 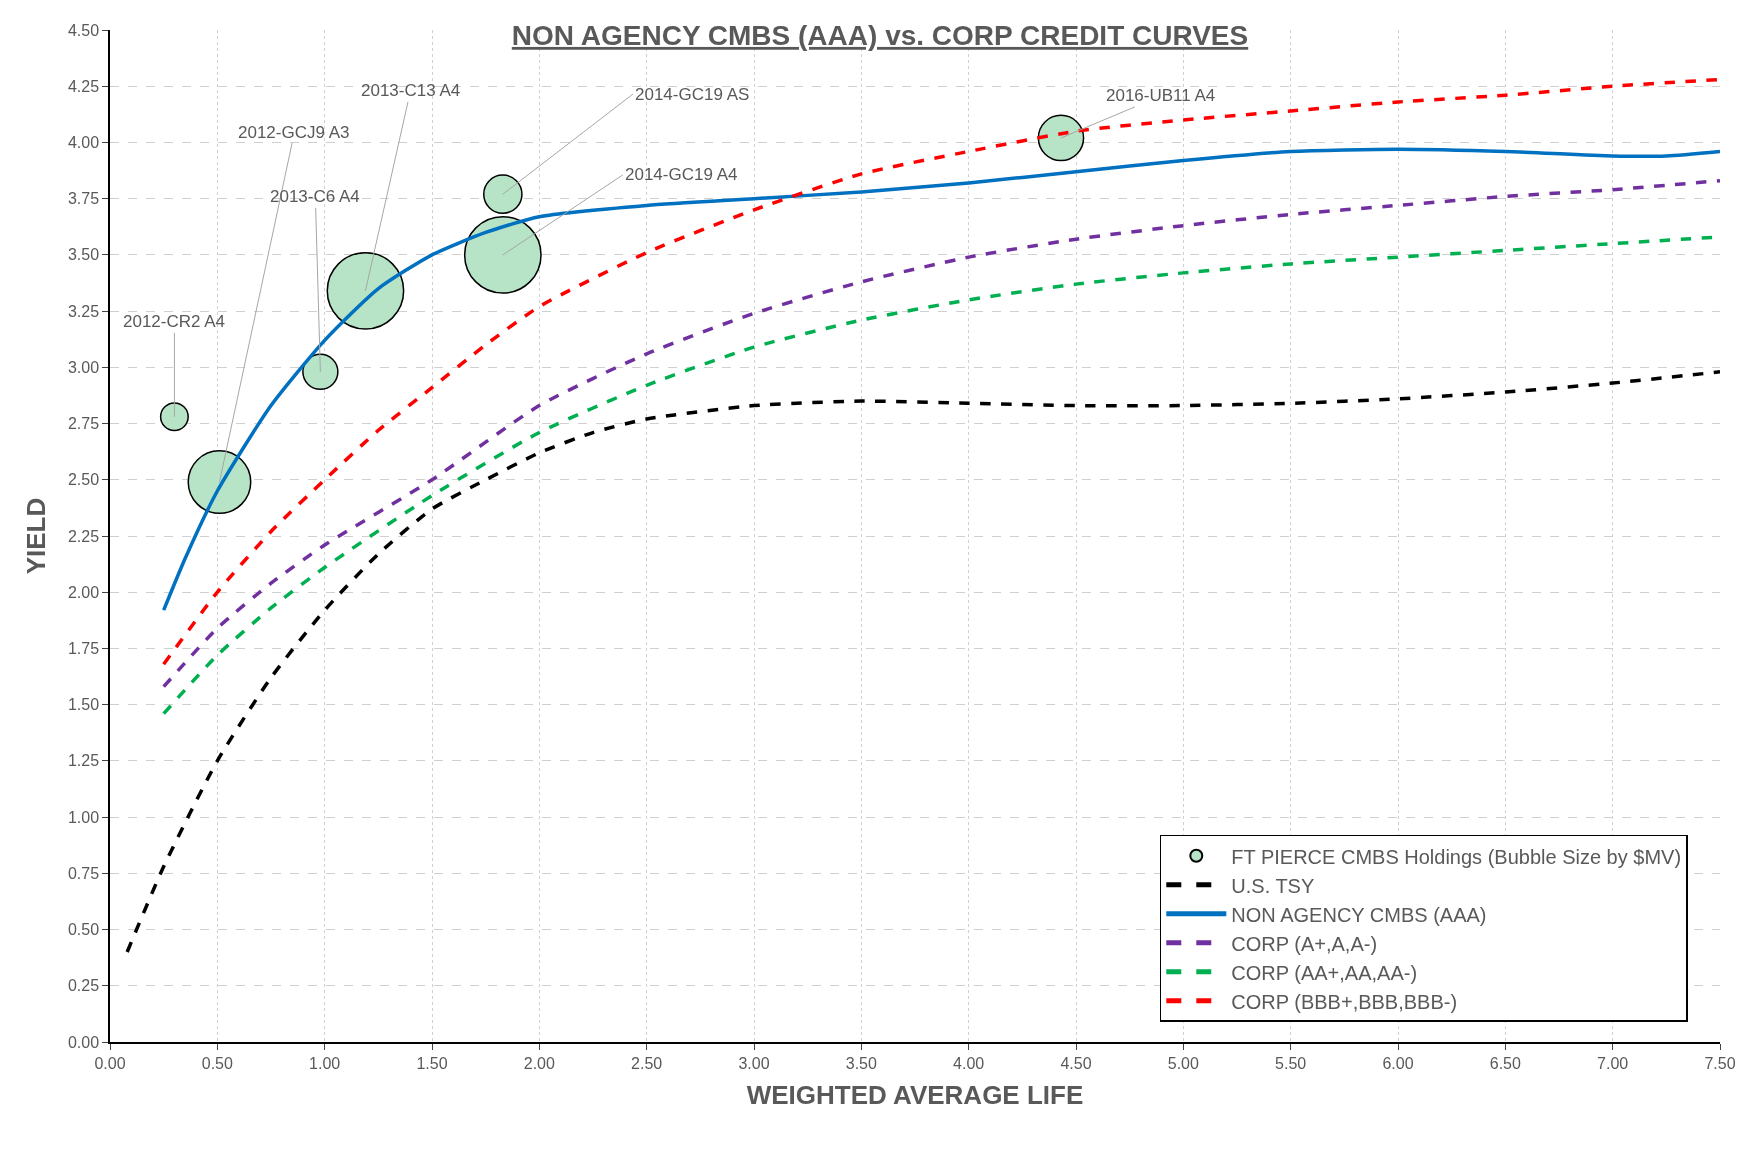 I want to click on legend-label: U.S. TSY, so click(x=1273, y=885).